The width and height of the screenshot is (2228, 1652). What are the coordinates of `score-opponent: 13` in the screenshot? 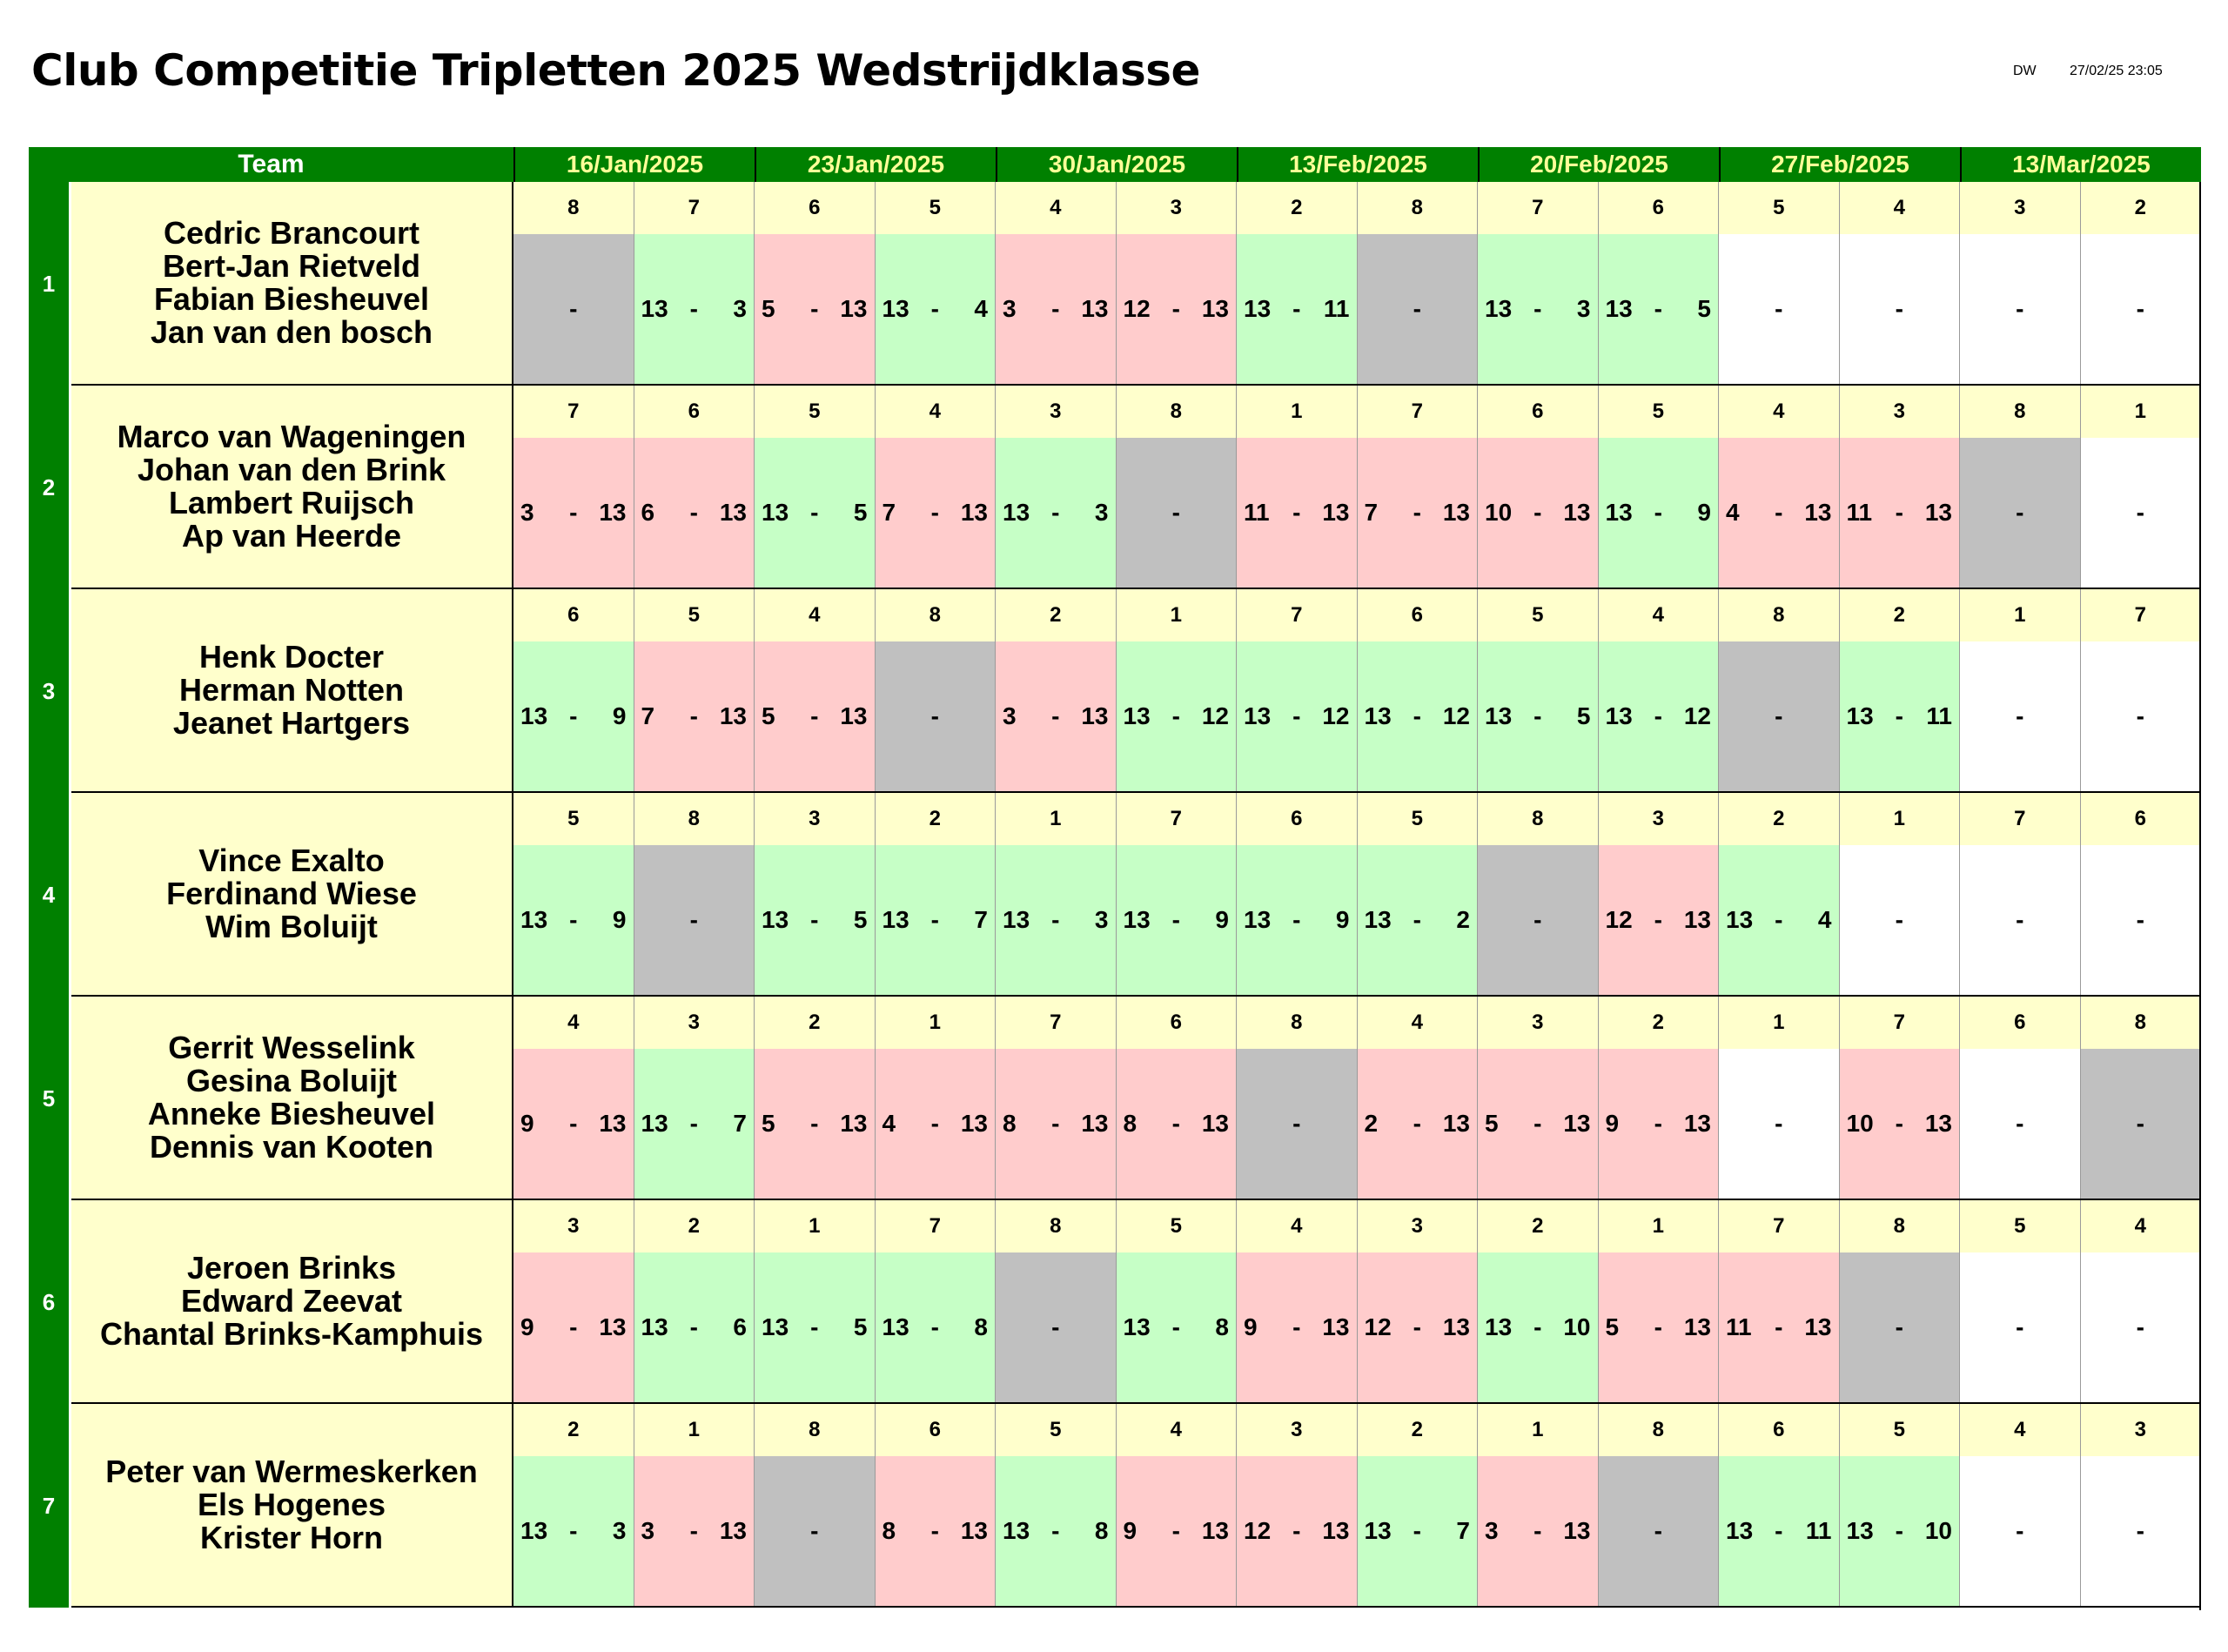 It's located at (733, 716).